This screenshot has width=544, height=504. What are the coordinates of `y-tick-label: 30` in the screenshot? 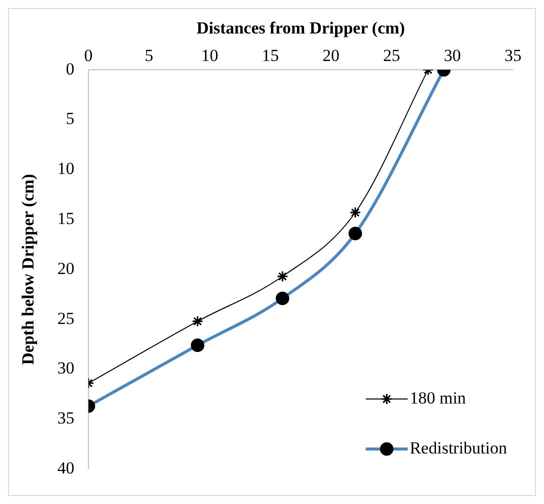 It's located at (65, 368).